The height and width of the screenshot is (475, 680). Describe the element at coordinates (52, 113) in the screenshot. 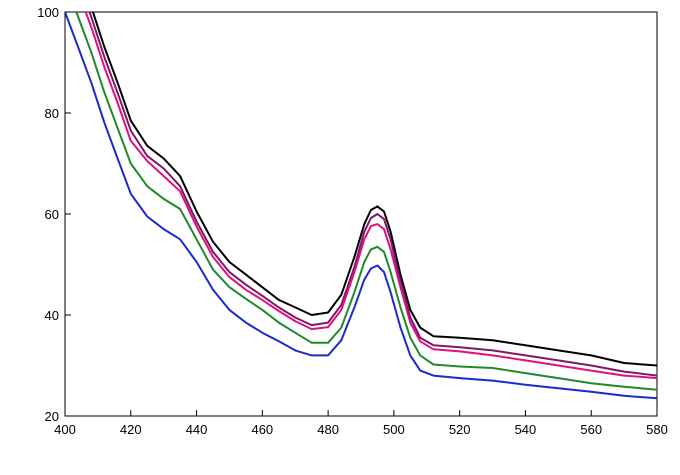

I see `y-tick-label: 80` at that location.